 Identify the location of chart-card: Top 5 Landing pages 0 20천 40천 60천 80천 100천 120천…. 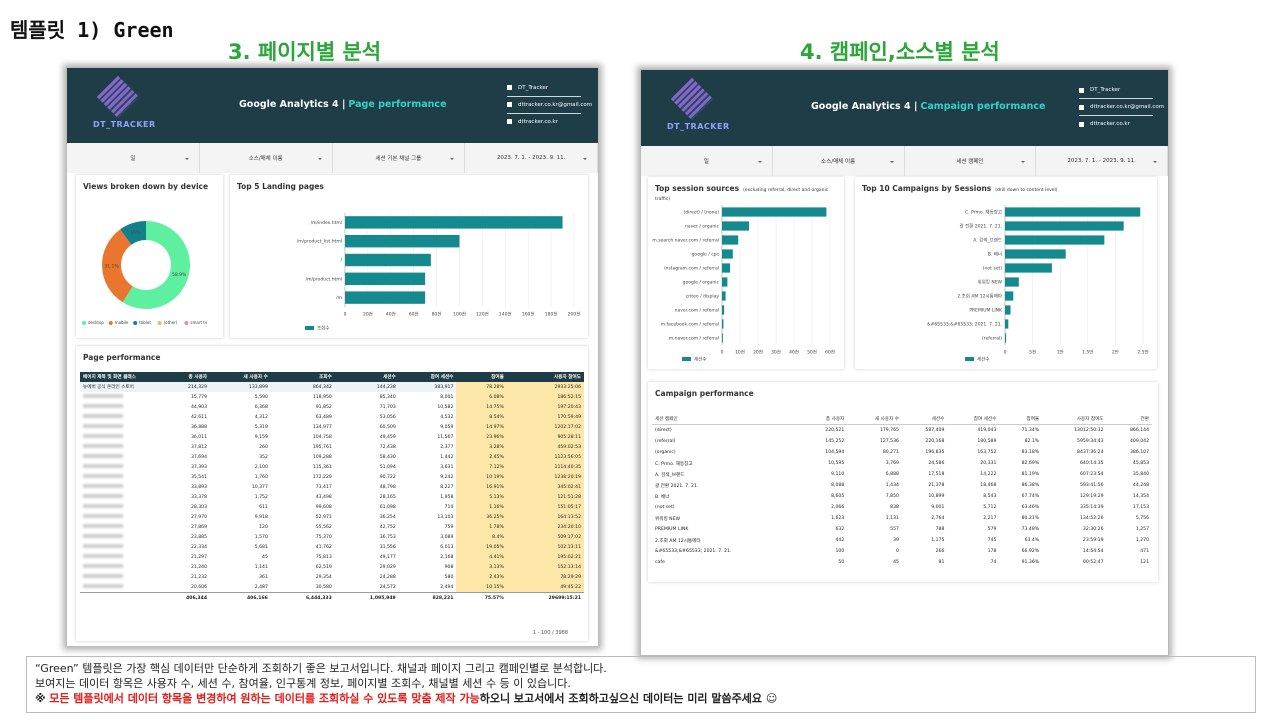
(409, 256).